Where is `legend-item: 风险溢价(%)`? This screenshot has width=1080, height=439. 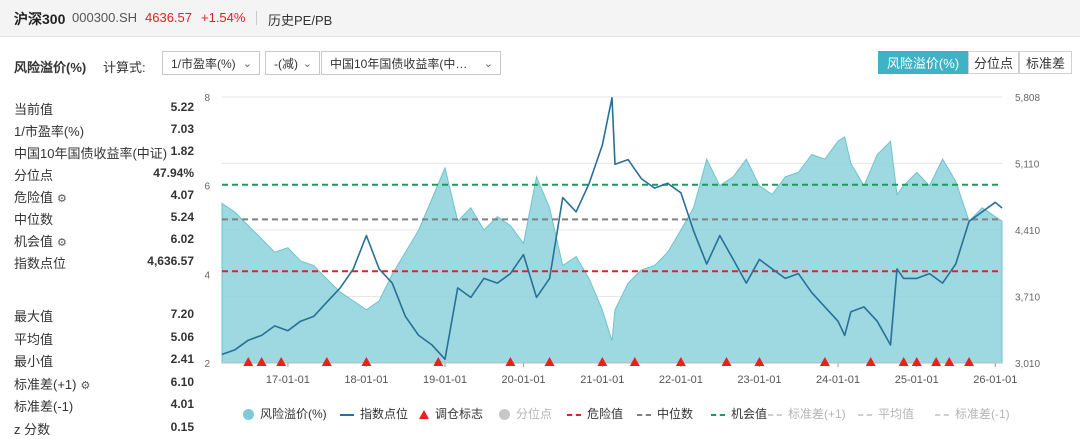
legend-item: 风险溢价(%) is located at coordinates (285, 413).